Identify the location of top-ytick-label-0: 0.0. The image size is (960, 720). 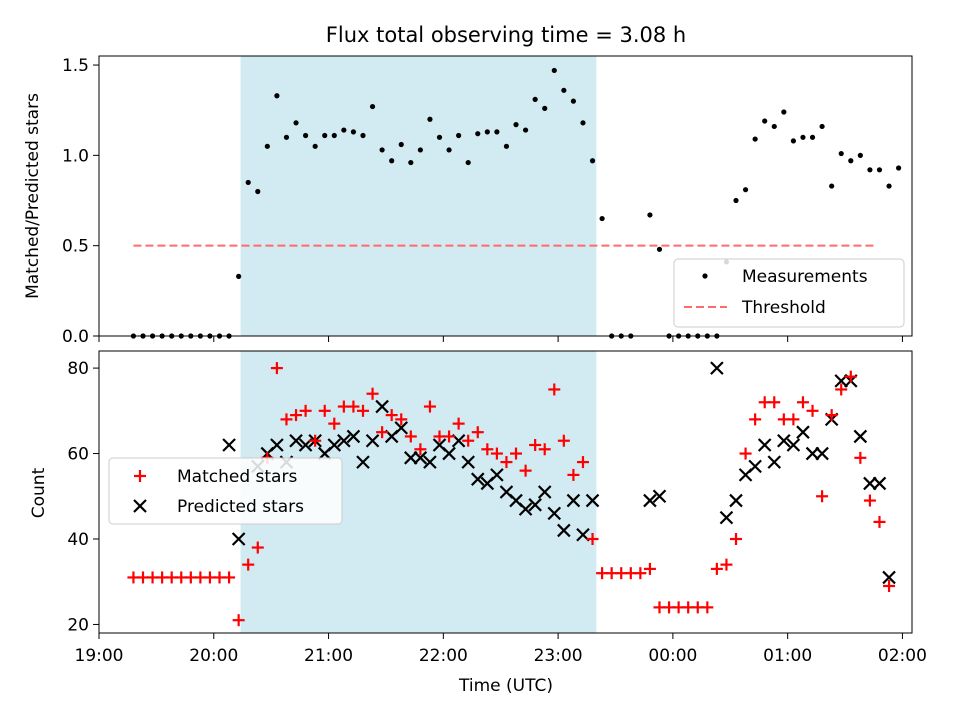
(75, 337).